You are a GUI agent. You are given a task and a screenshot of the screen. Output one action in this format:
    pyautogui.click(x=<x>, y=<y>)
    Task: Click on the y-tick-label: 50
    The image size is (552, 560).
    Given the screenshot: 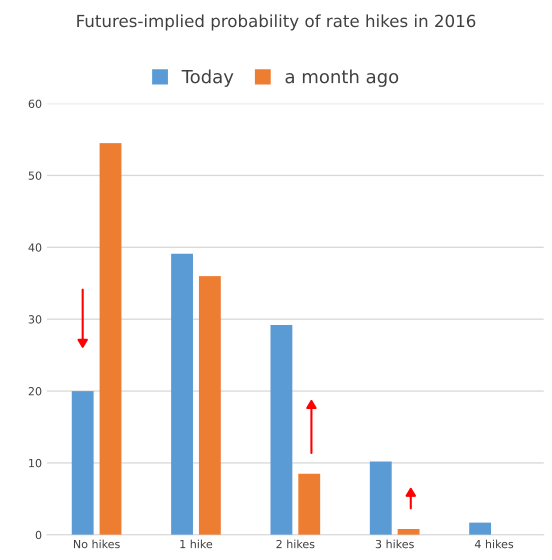 What is the action you would take?
    pyautogui.click(x=35, y=175)
    